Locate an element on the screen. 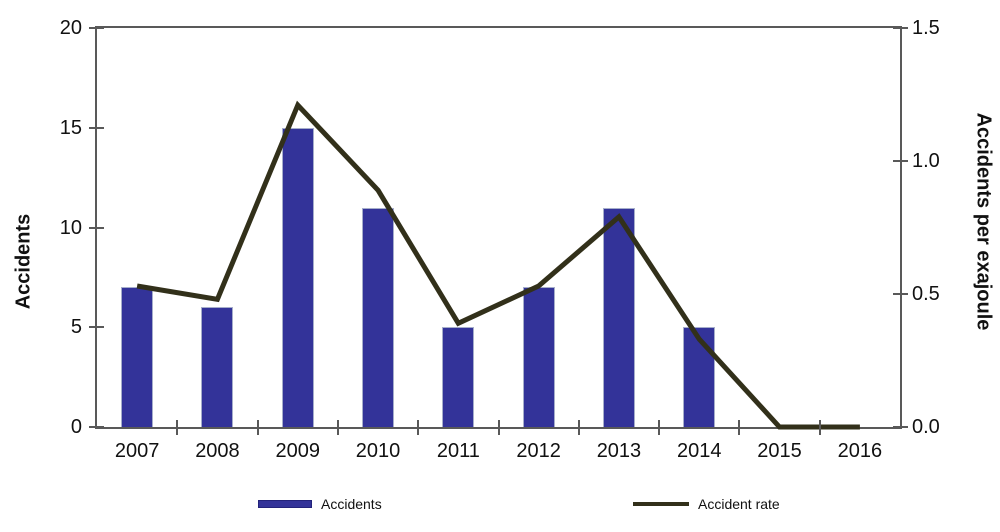 This screenshot has height=532, width=1000. x-axis-label-2014: 2014 is located at coordinates (699, 451).